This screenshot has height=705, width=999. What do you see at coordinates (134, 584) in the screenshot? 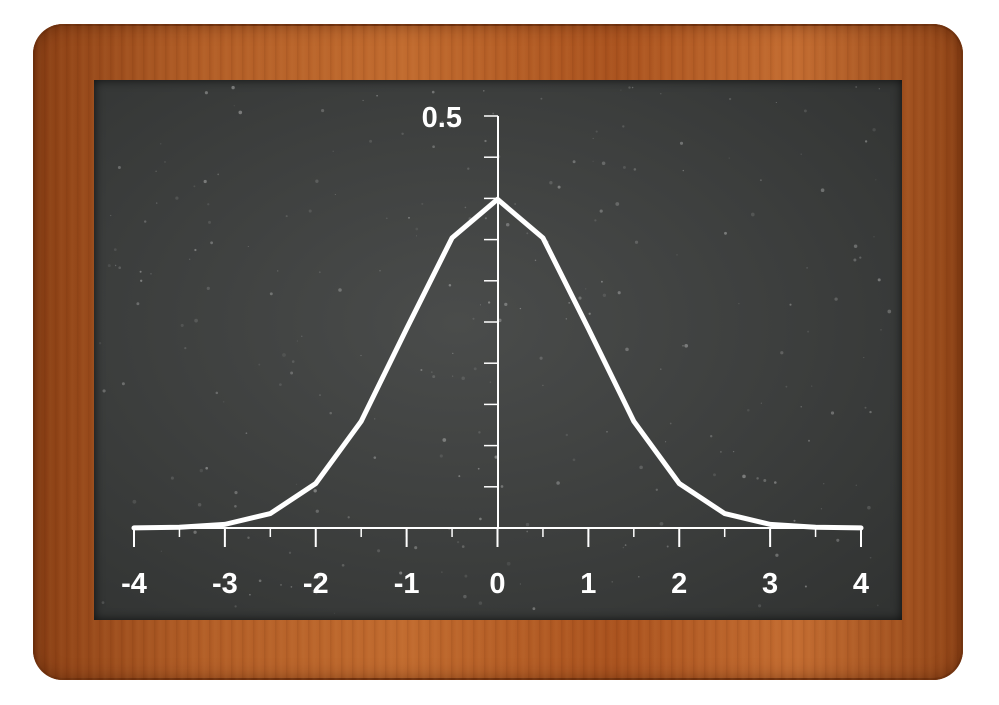
I see `x-tick-label: -4` at bounding box center [134, 584].